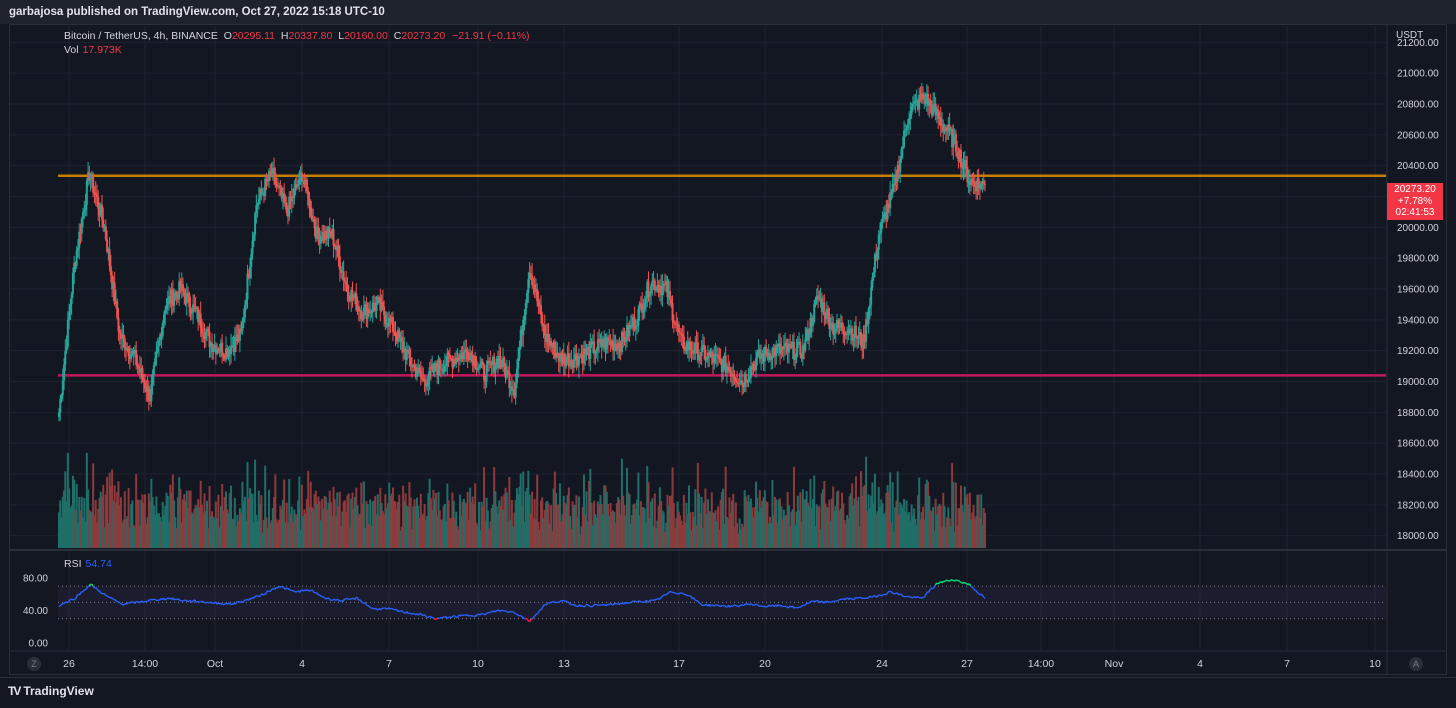 The width and height of the screenshot is (1456, 708). I want to click on time-tick-label: 13, so click(564, 664).